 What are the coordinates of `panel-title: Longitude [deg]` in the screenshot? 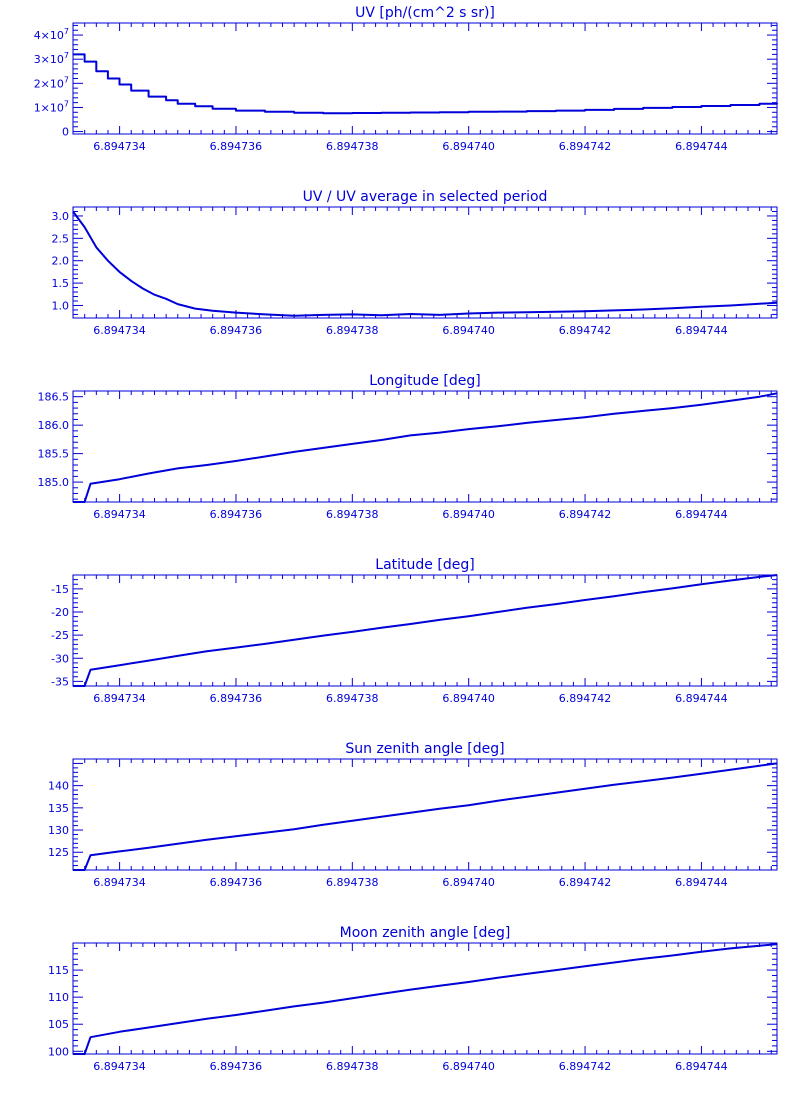 It's located at (424, 381).